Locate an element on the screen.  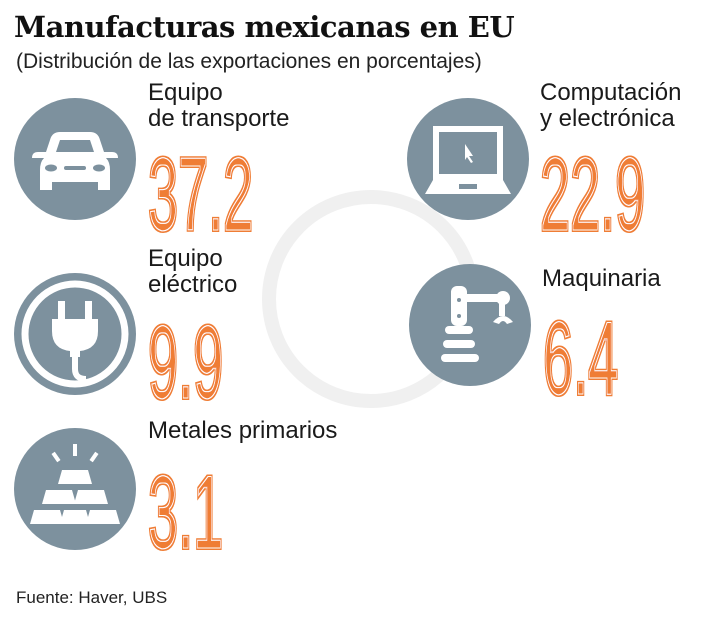
value-text: 22.9 is located at coordinates (592, 194).